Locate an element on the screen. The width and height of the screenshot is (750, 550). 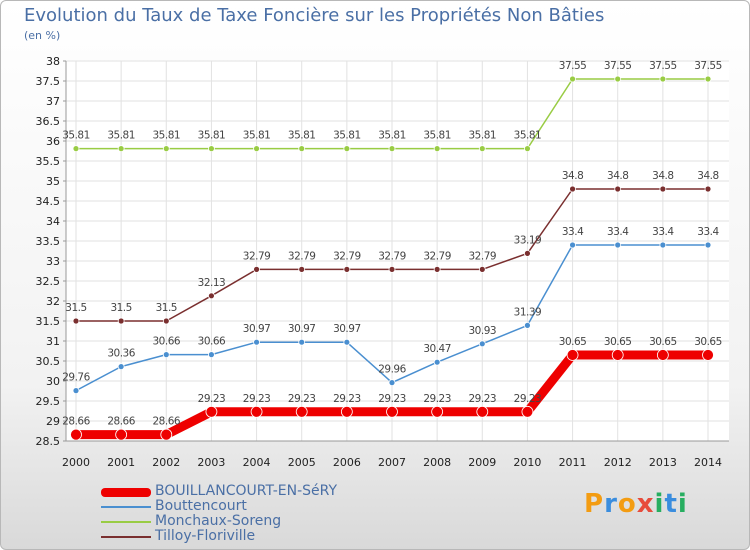
y-tick-label: 33 is located at coordinates (53, 261).